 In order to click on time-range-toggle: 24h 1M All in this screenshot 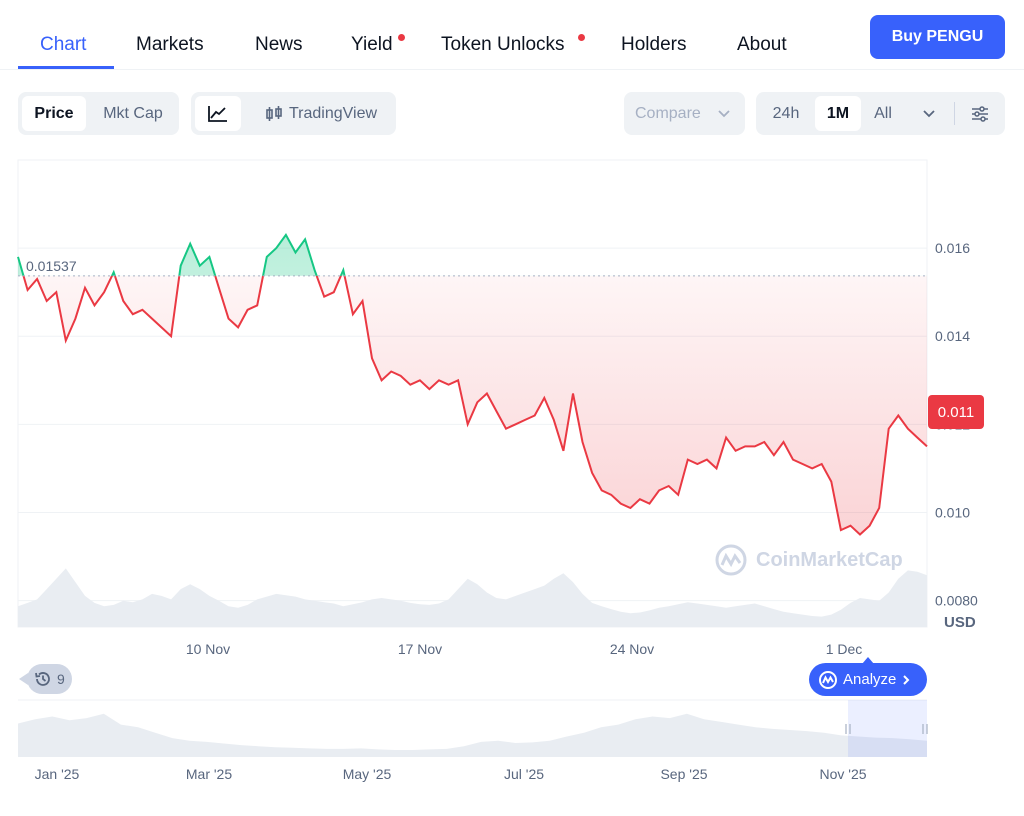, I will do `click(880, 113)`.